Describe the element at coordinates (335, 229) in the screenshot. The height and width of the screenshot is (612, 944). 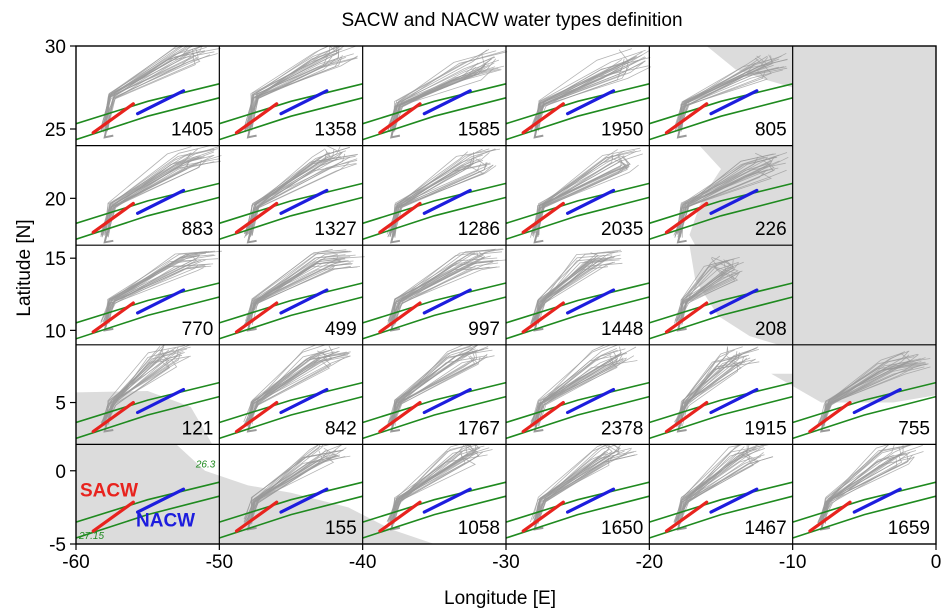
I see `panel-count: 1327` at that location.